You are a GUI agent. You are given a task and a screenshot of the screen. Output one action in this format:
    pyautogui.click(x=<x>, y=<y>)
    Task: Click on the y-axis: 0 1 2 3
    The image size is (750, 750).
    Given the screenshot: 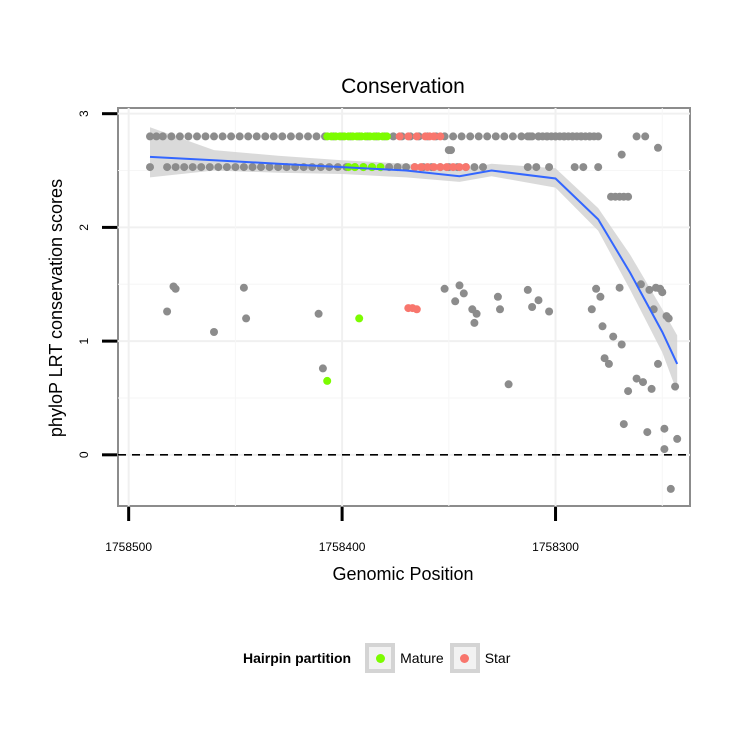 What is the action you would take?
    pyautogui.click(x=97, y=284)
    